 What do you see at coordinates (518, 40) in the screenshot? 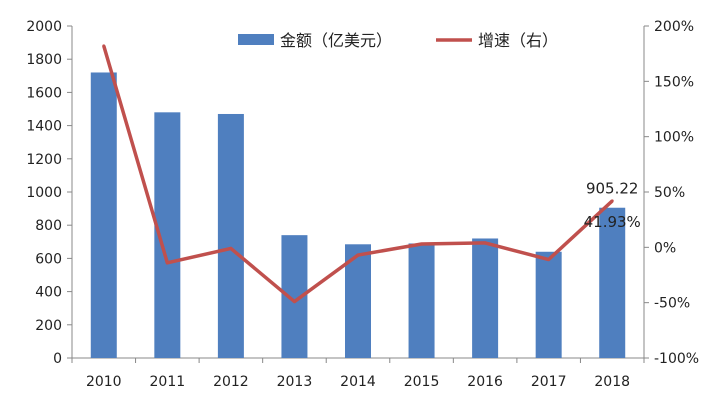
I see `legend-label-line: 增速（右）` at bounding box center [518, 40].